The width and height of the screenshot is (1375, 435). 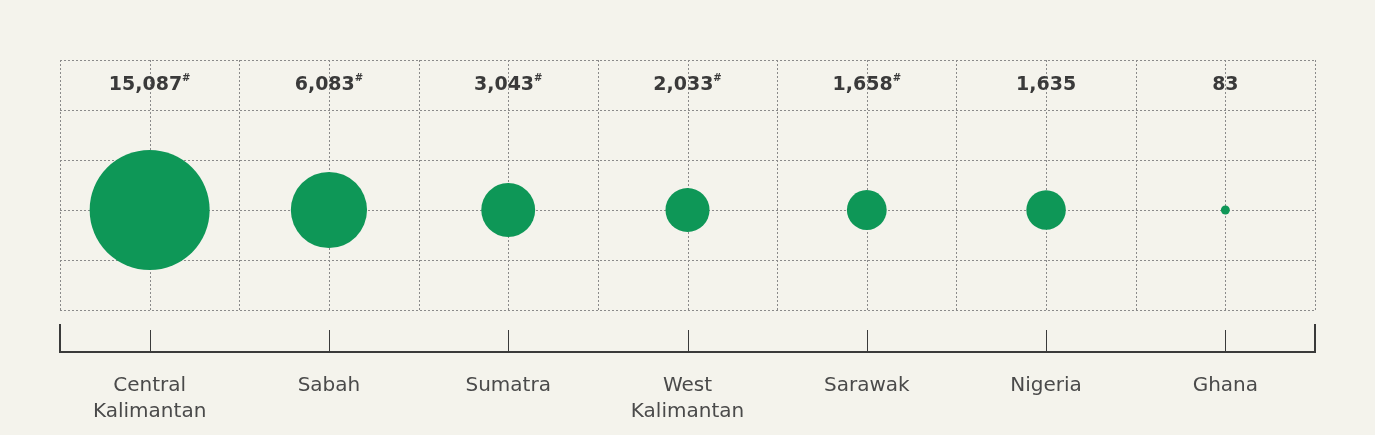 I want to click on category-label: Sumatra, so click(x=508, y=384).